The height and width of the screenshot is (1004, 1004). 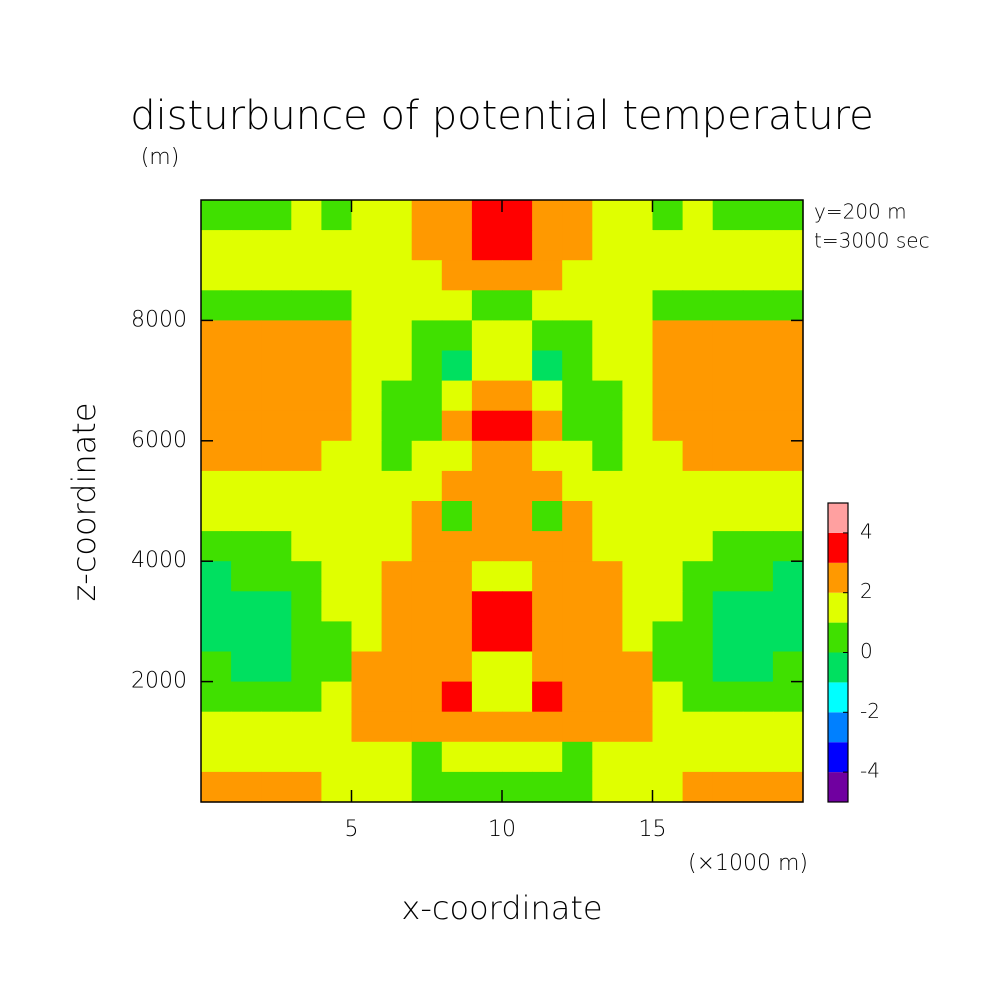 What do you see at coordinates (501, 908) in the screenshot?
I see `x-axis-label: x-coordinate` at bounding box center [501, 908].